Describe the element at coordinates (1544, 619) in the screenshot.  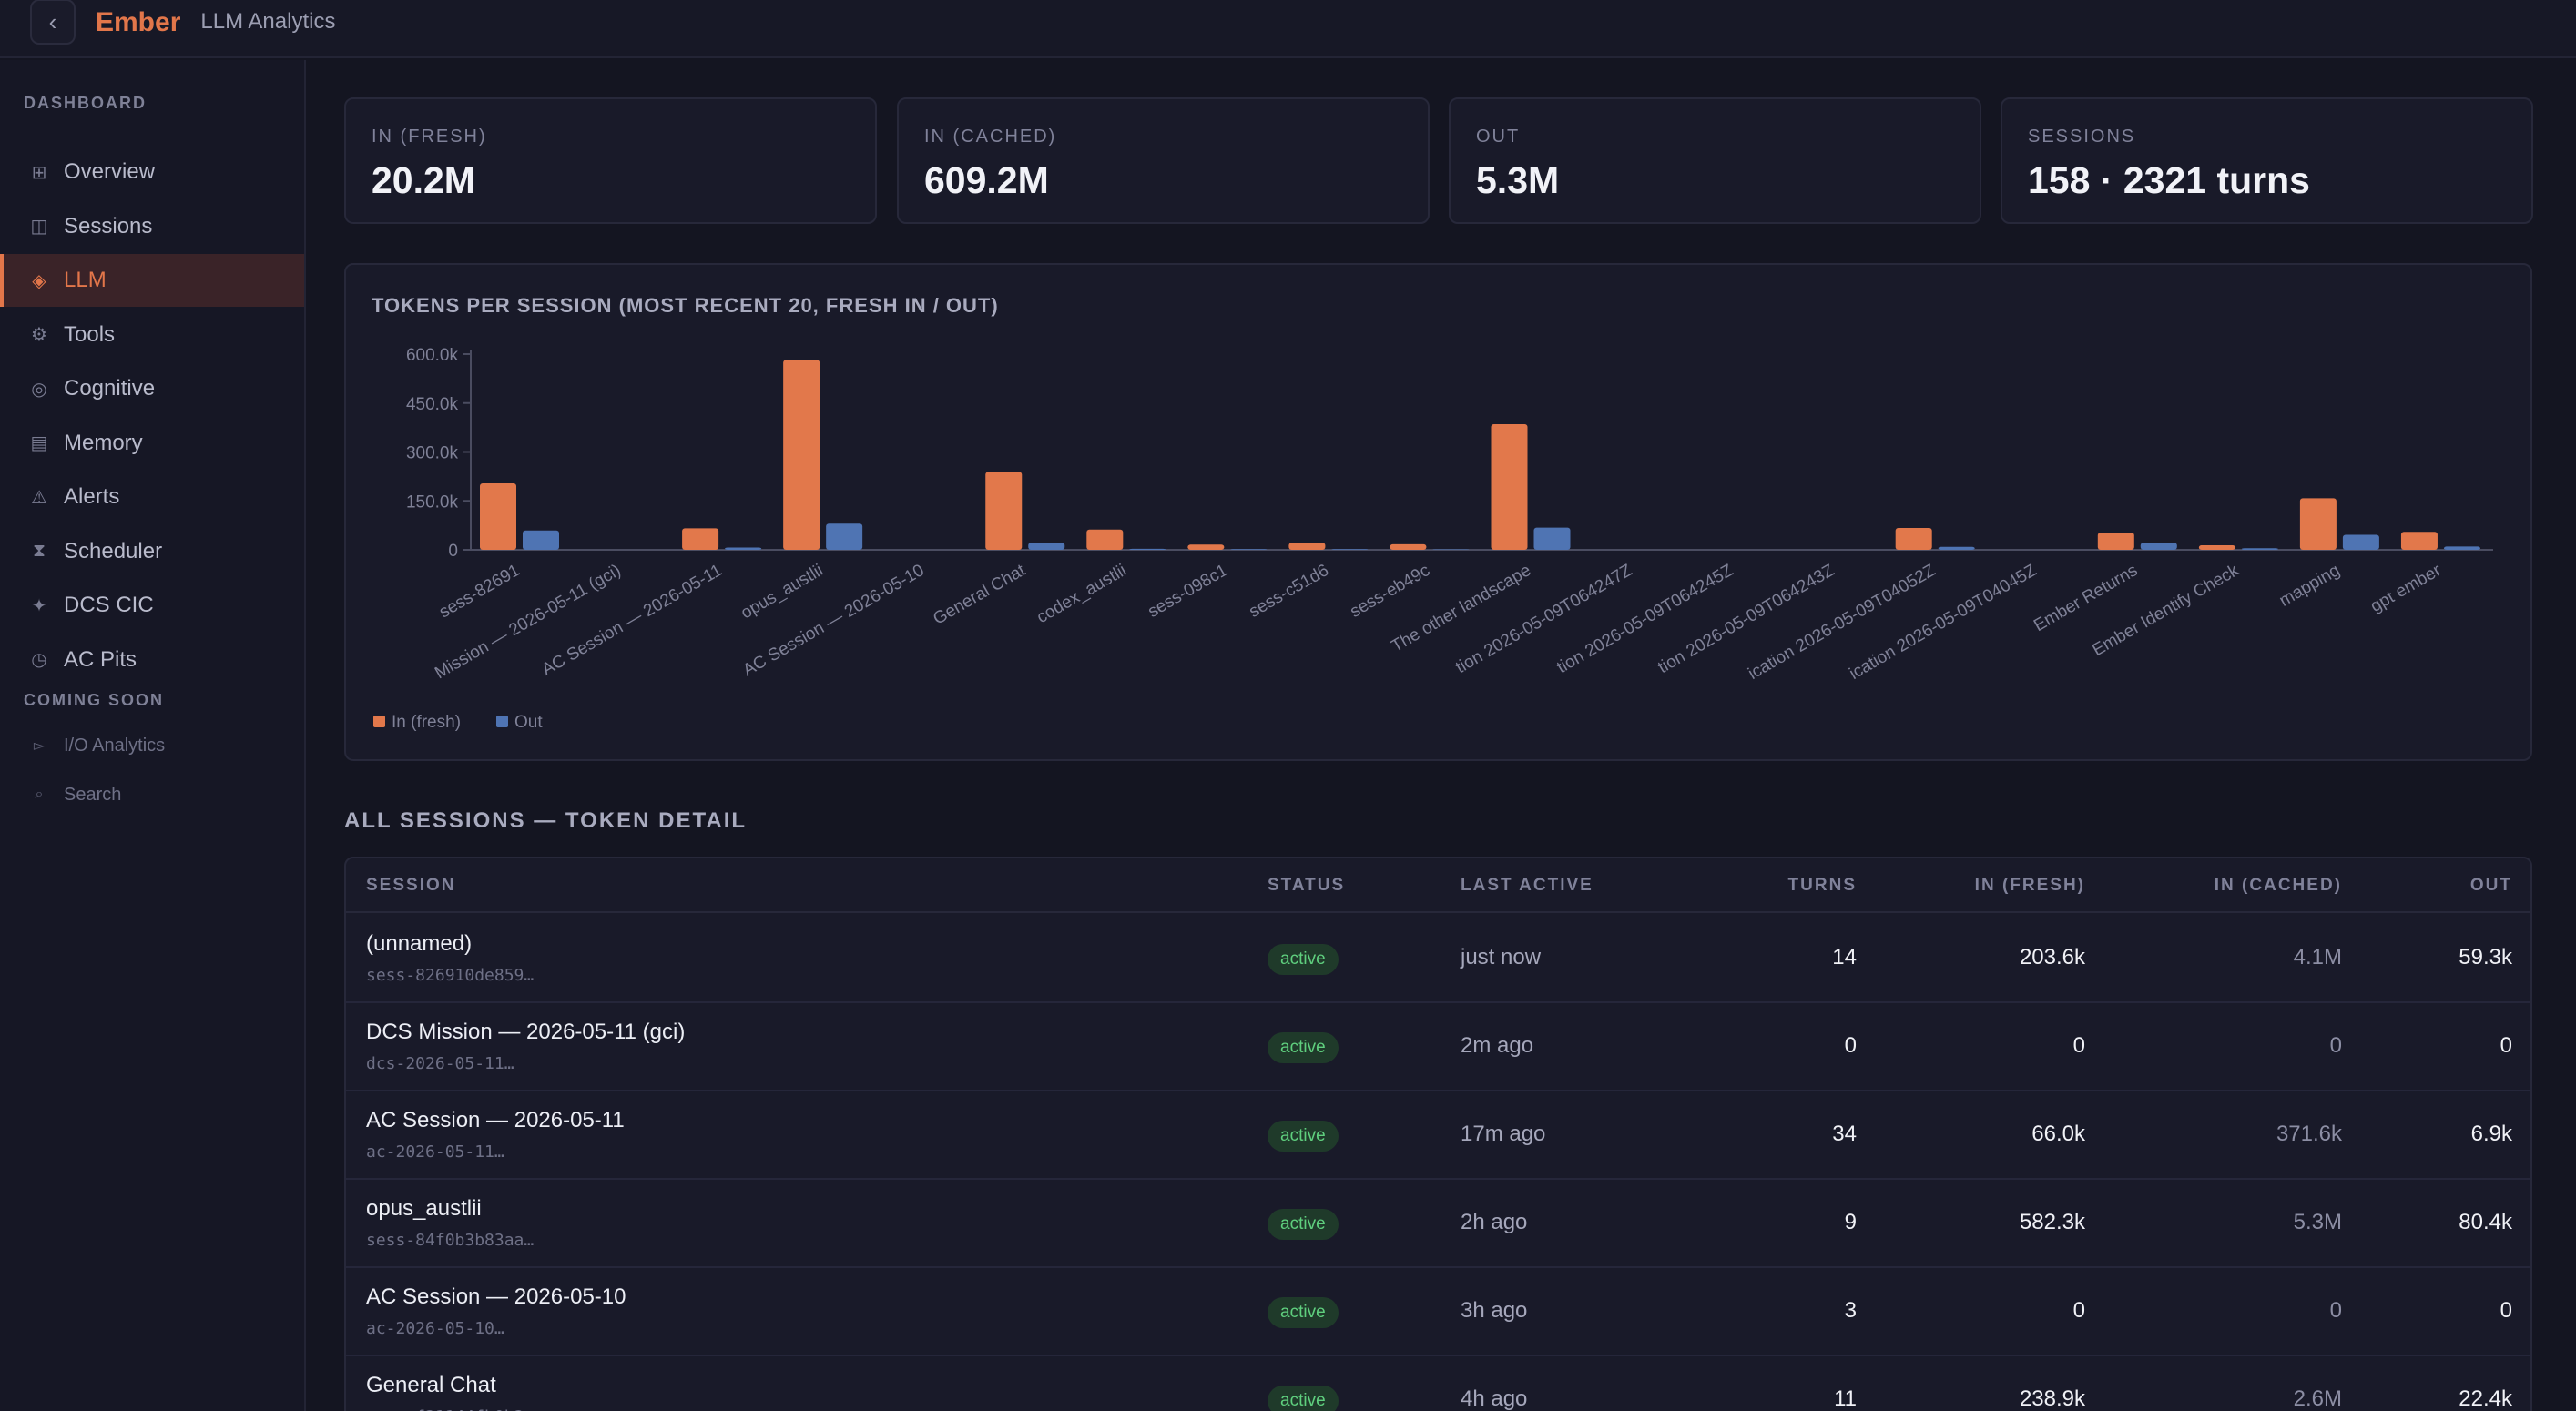
I see `x-tick-label: tion 2026-05-09T064247Z` at that location.